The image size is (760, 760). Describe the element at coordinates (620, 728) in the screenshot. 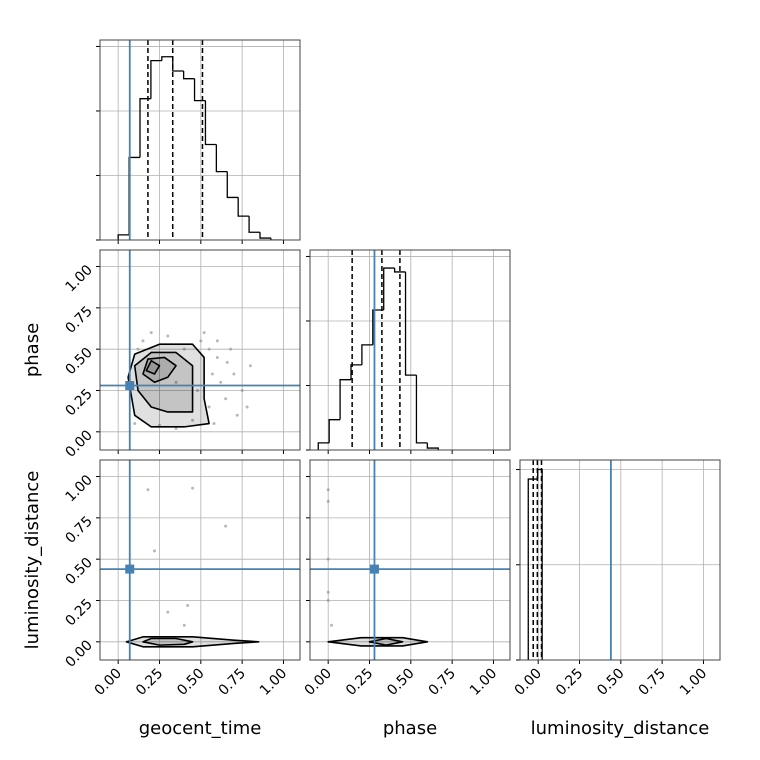

I see `x-axis-label: luminosity_distance` at that location.